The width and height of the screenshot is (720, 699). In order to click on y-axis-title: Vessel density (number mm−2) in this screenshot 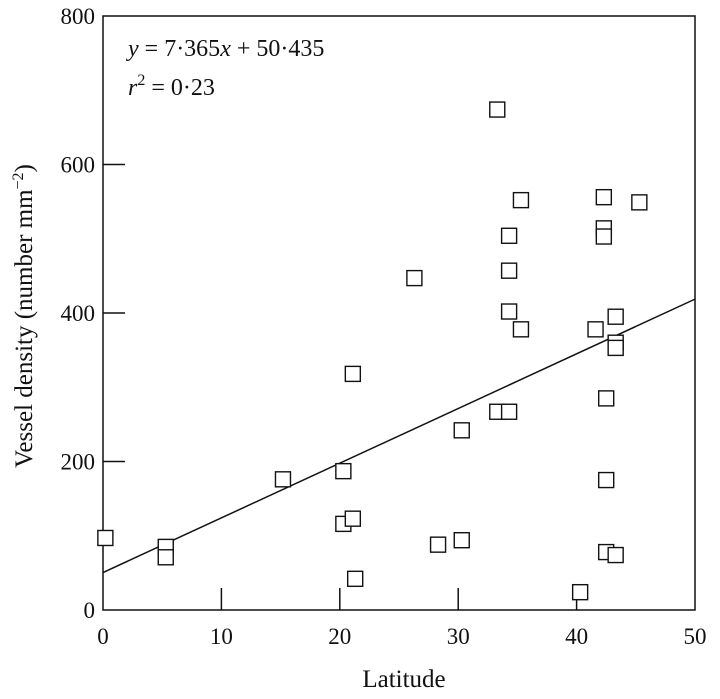, I will do `click(24, 316)`.